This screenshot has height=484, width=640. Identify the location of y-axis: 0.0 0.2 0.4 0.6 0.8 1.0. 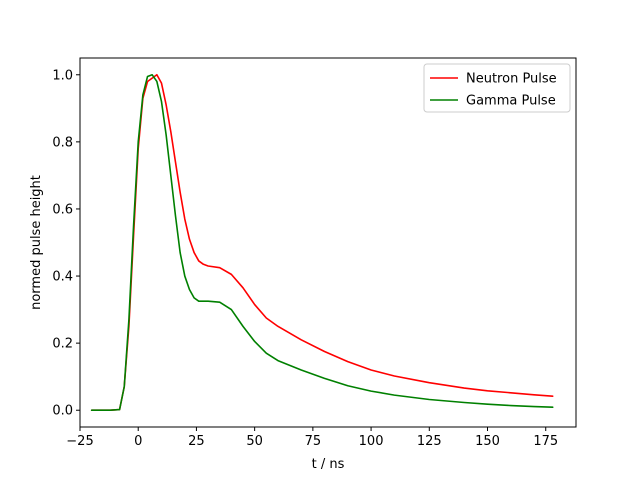
(66, 243).